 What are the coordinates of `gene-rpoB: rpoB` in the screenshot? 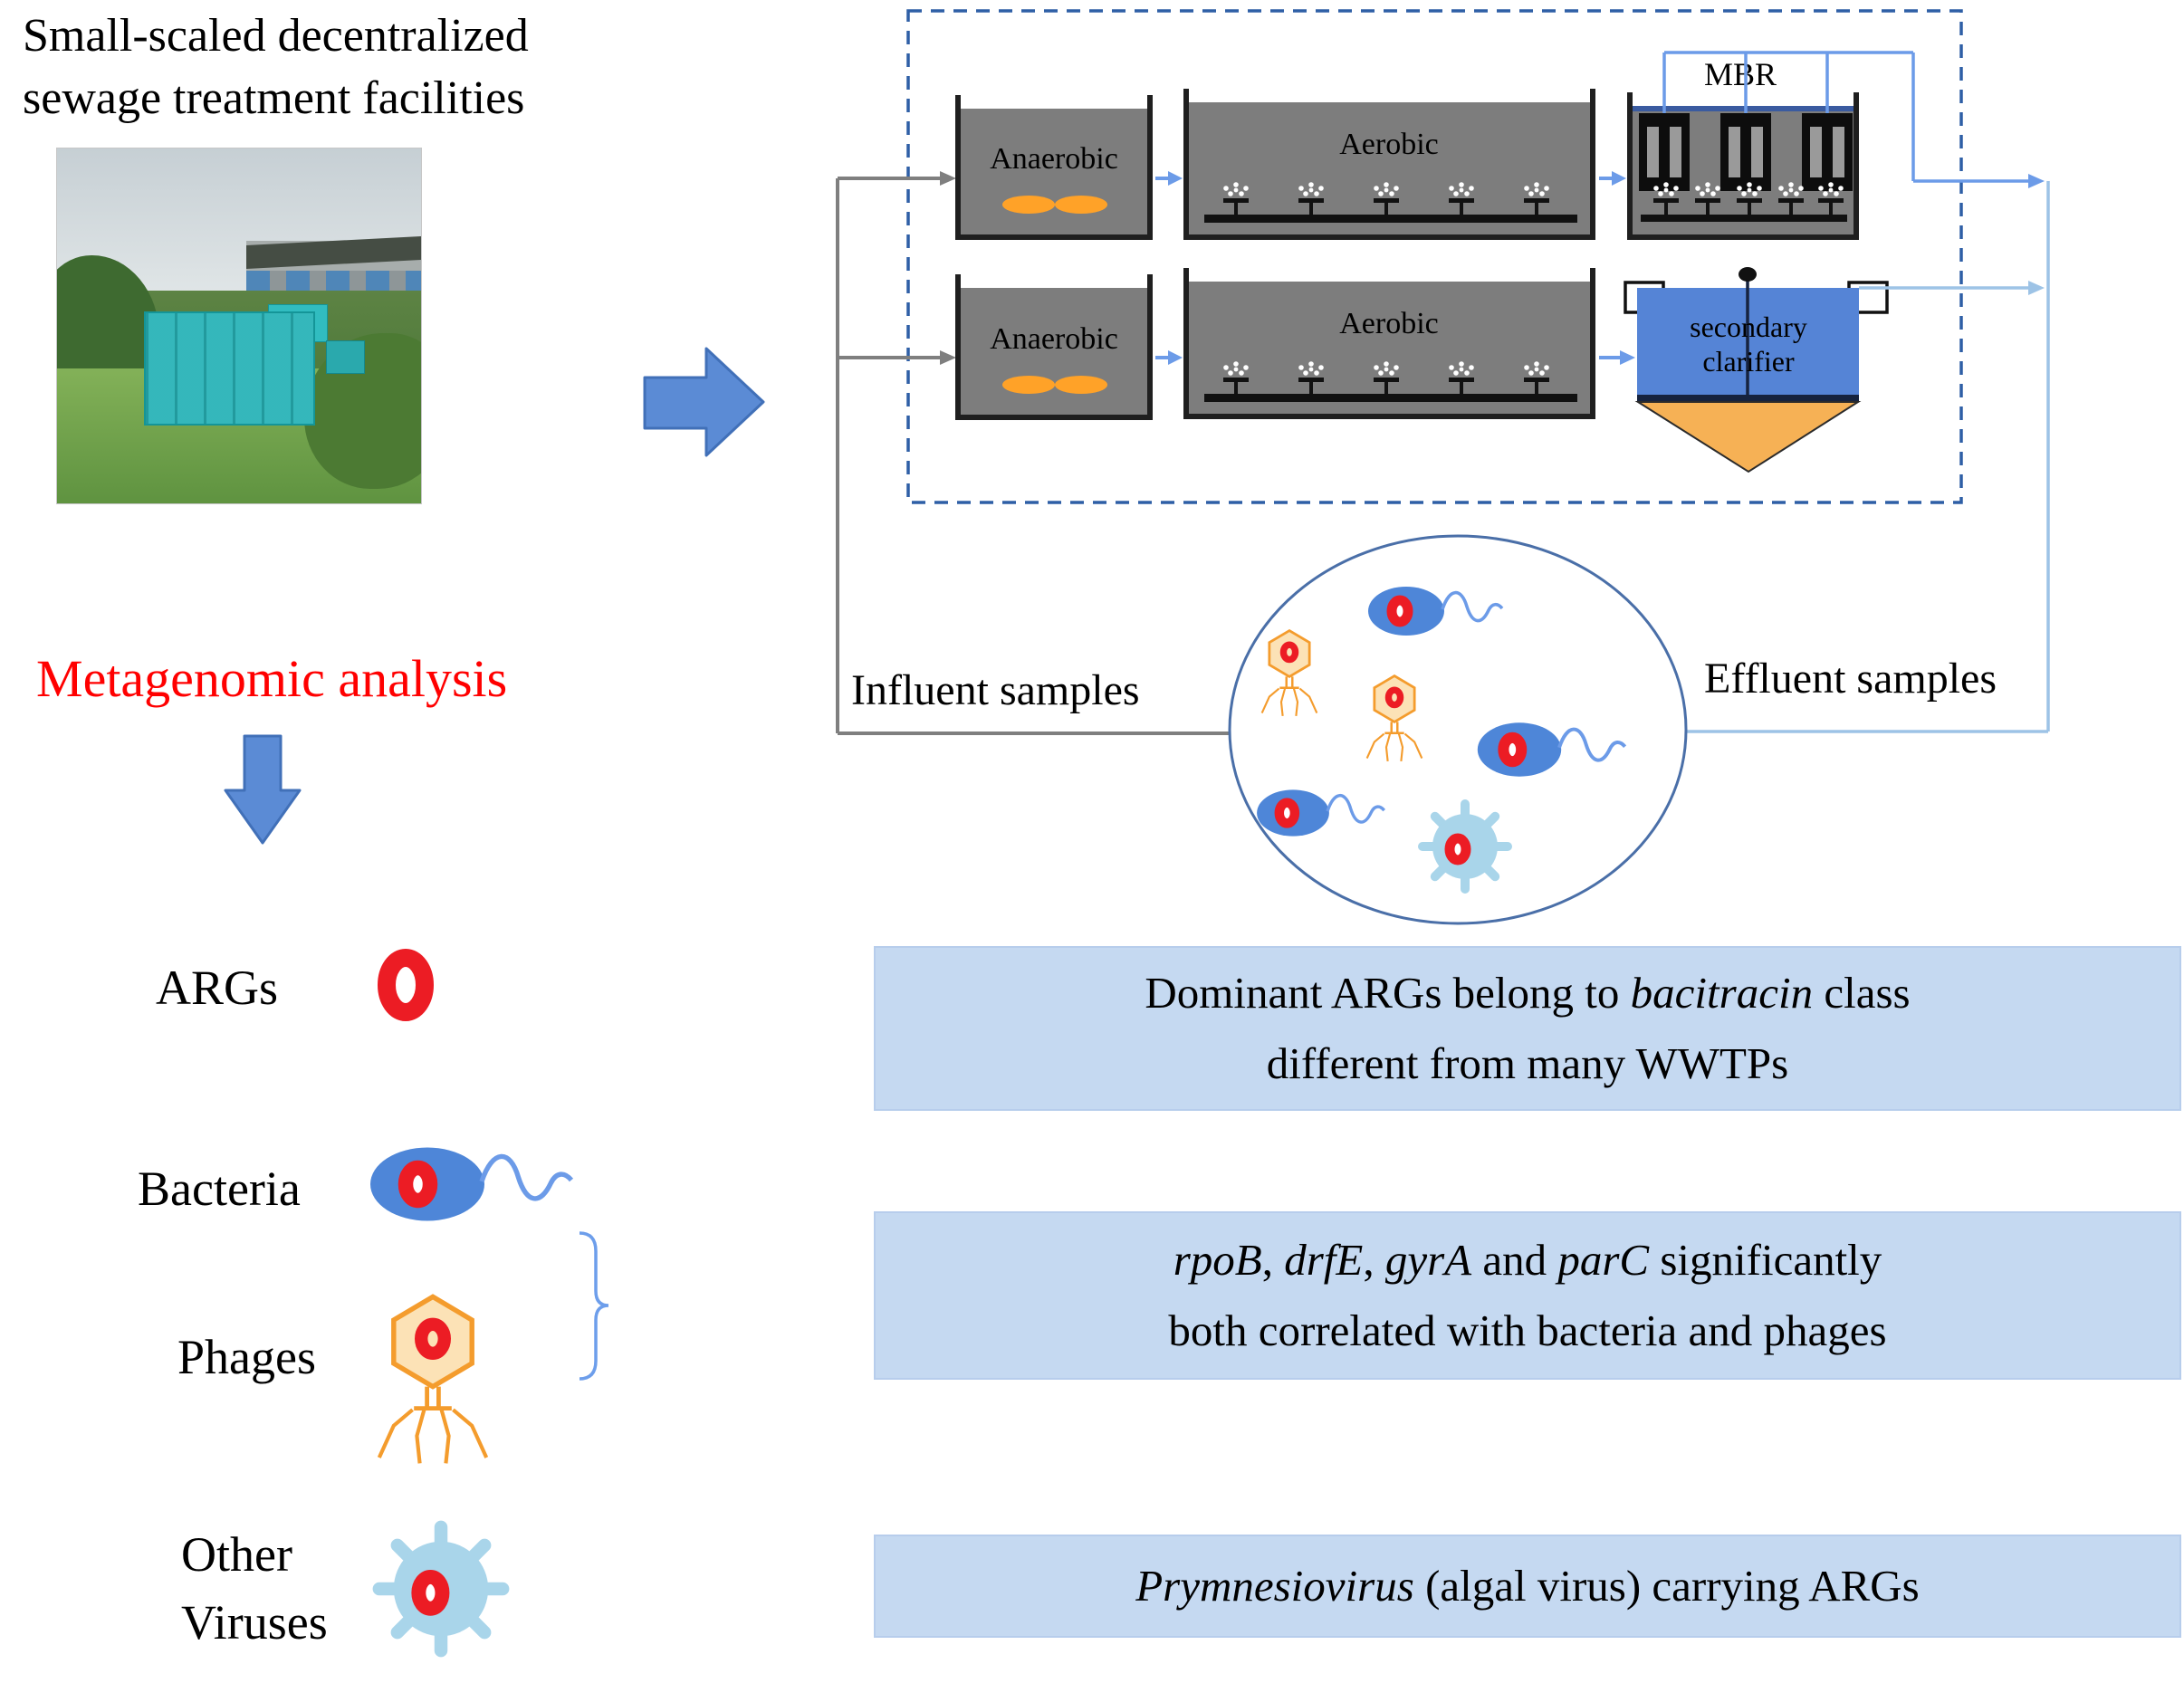 It's located at (1217, 1259).